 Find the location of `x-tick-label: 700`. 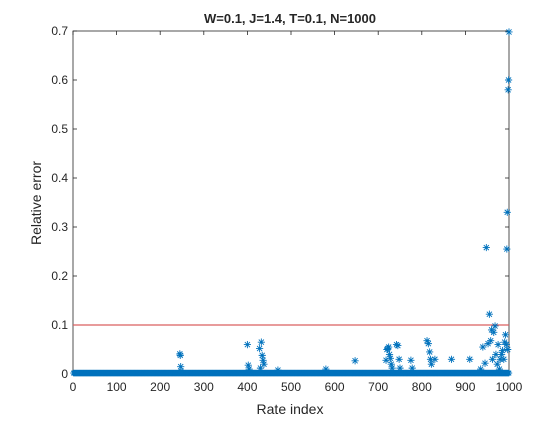

x-tick-label: 700 is located at coordinates (378, 387).